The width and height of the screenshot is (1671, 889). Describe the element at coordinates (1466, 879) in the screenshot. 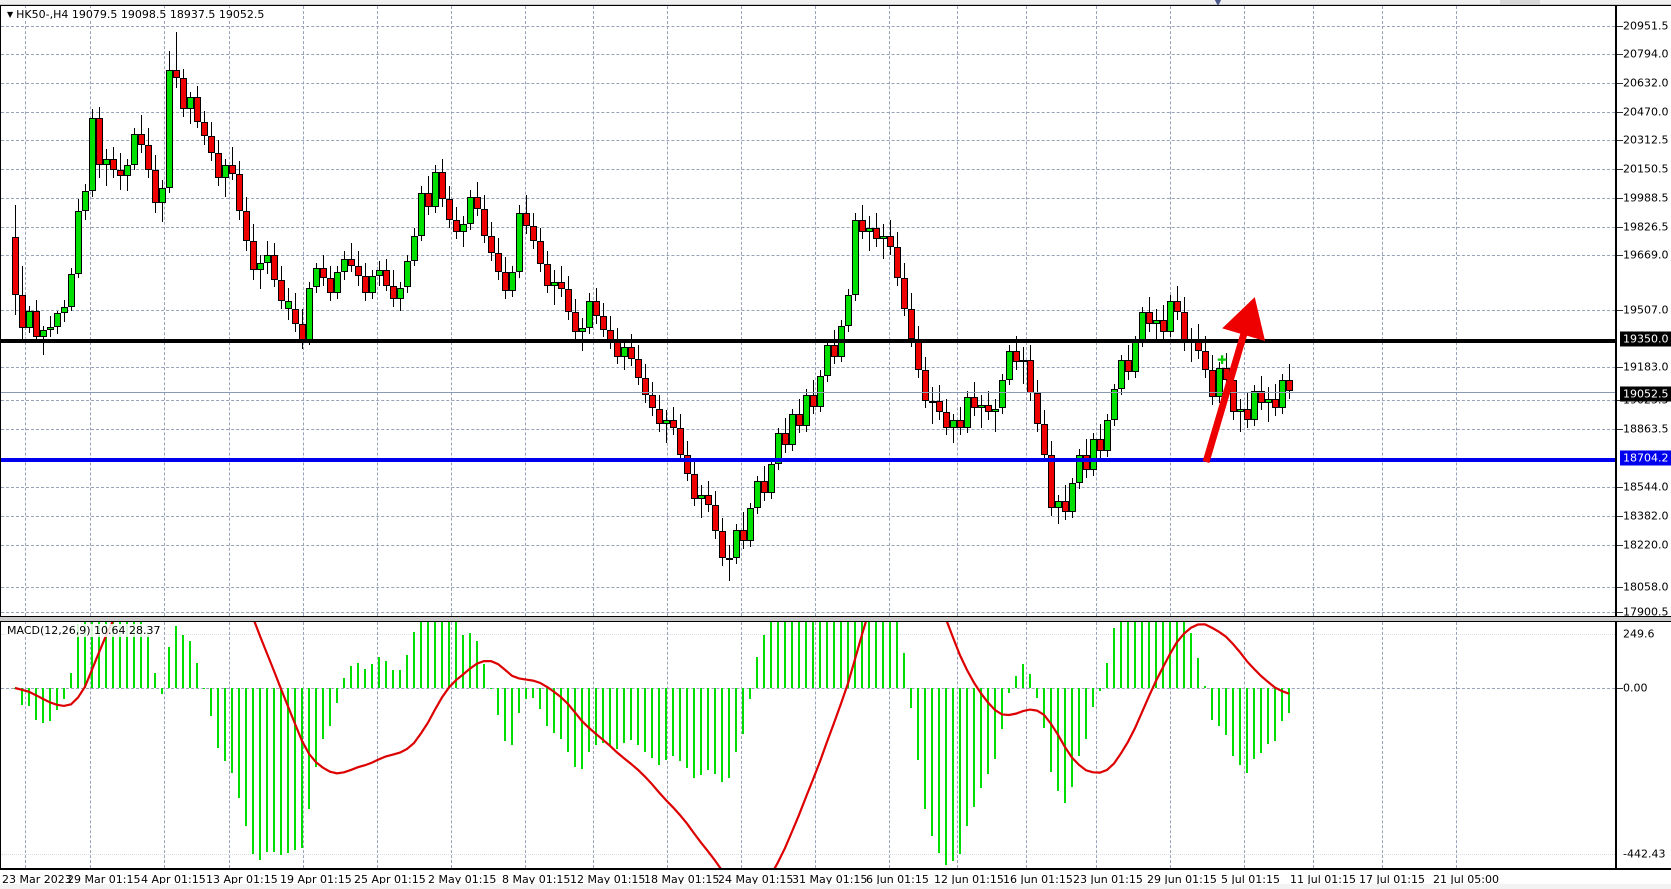

I see `time-axis-label: 21 Jul 05:00` at that location.